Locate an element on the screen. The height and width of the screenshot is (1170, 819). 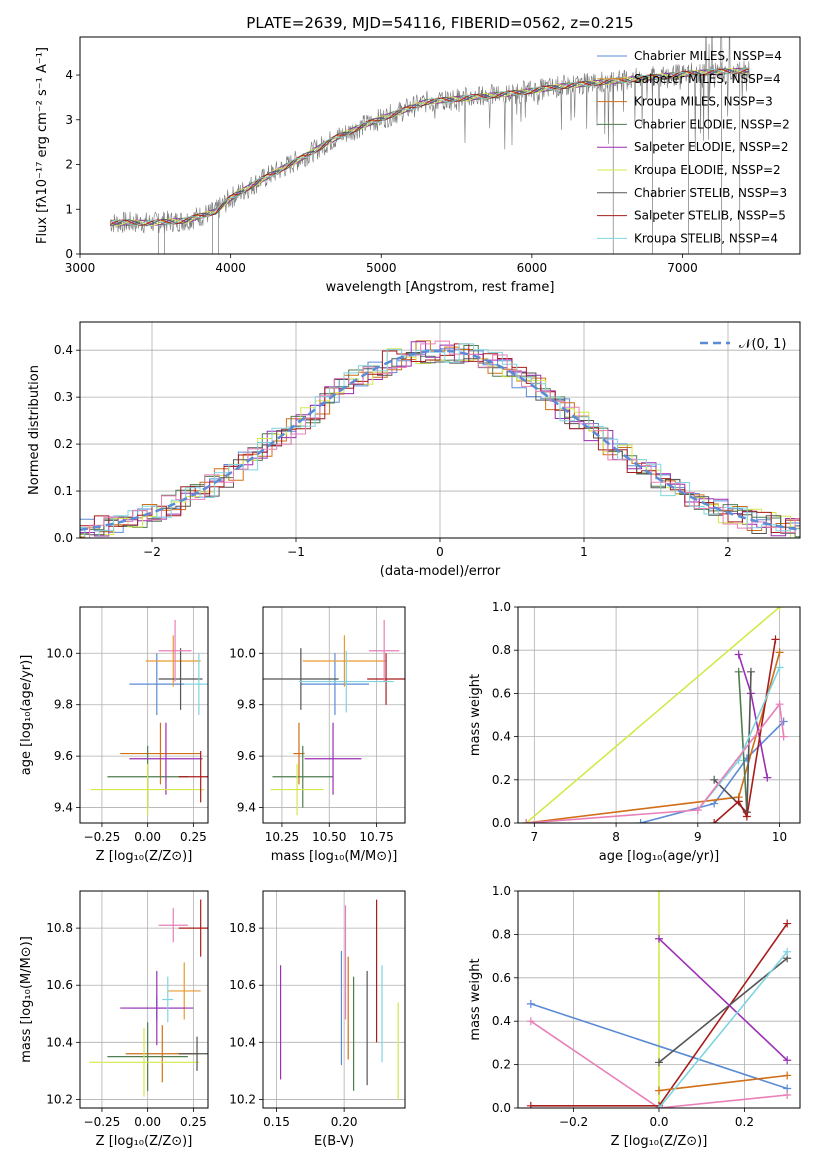
y-tick-label: 0.8 is located at coordinates (501, 650).